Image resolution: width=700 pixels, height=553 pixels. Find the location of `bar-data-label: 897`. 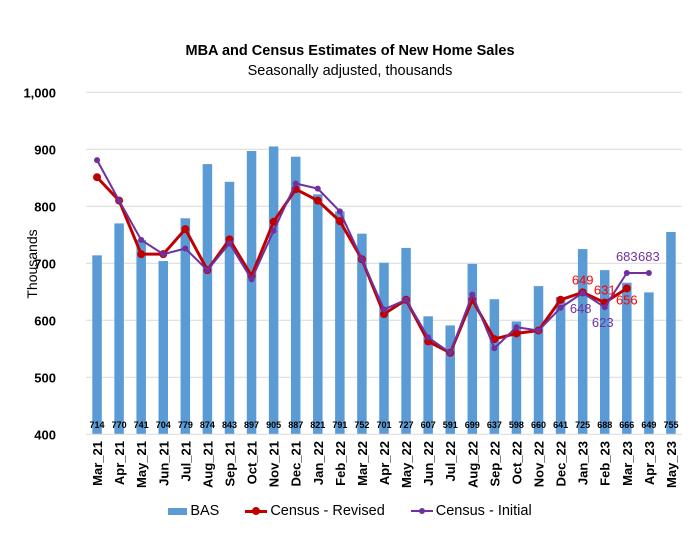

bar-data-label: 897 is located at coordinates (251, 425).